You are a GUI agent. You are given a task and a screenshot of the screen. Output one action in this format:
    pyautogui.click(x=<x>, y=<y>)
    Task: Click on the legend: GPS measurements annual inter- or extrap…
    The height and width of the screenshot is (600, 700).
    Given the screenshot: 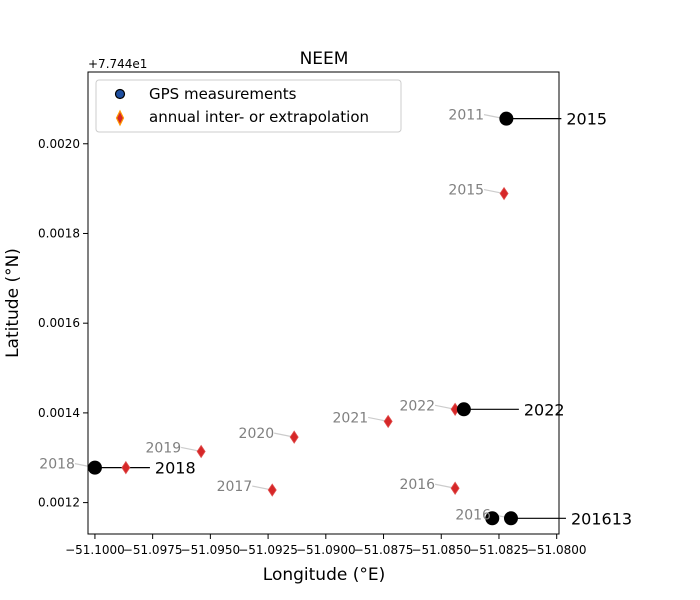 What is the action you would take?
    pyautogui.click(x=248, y=106)
    